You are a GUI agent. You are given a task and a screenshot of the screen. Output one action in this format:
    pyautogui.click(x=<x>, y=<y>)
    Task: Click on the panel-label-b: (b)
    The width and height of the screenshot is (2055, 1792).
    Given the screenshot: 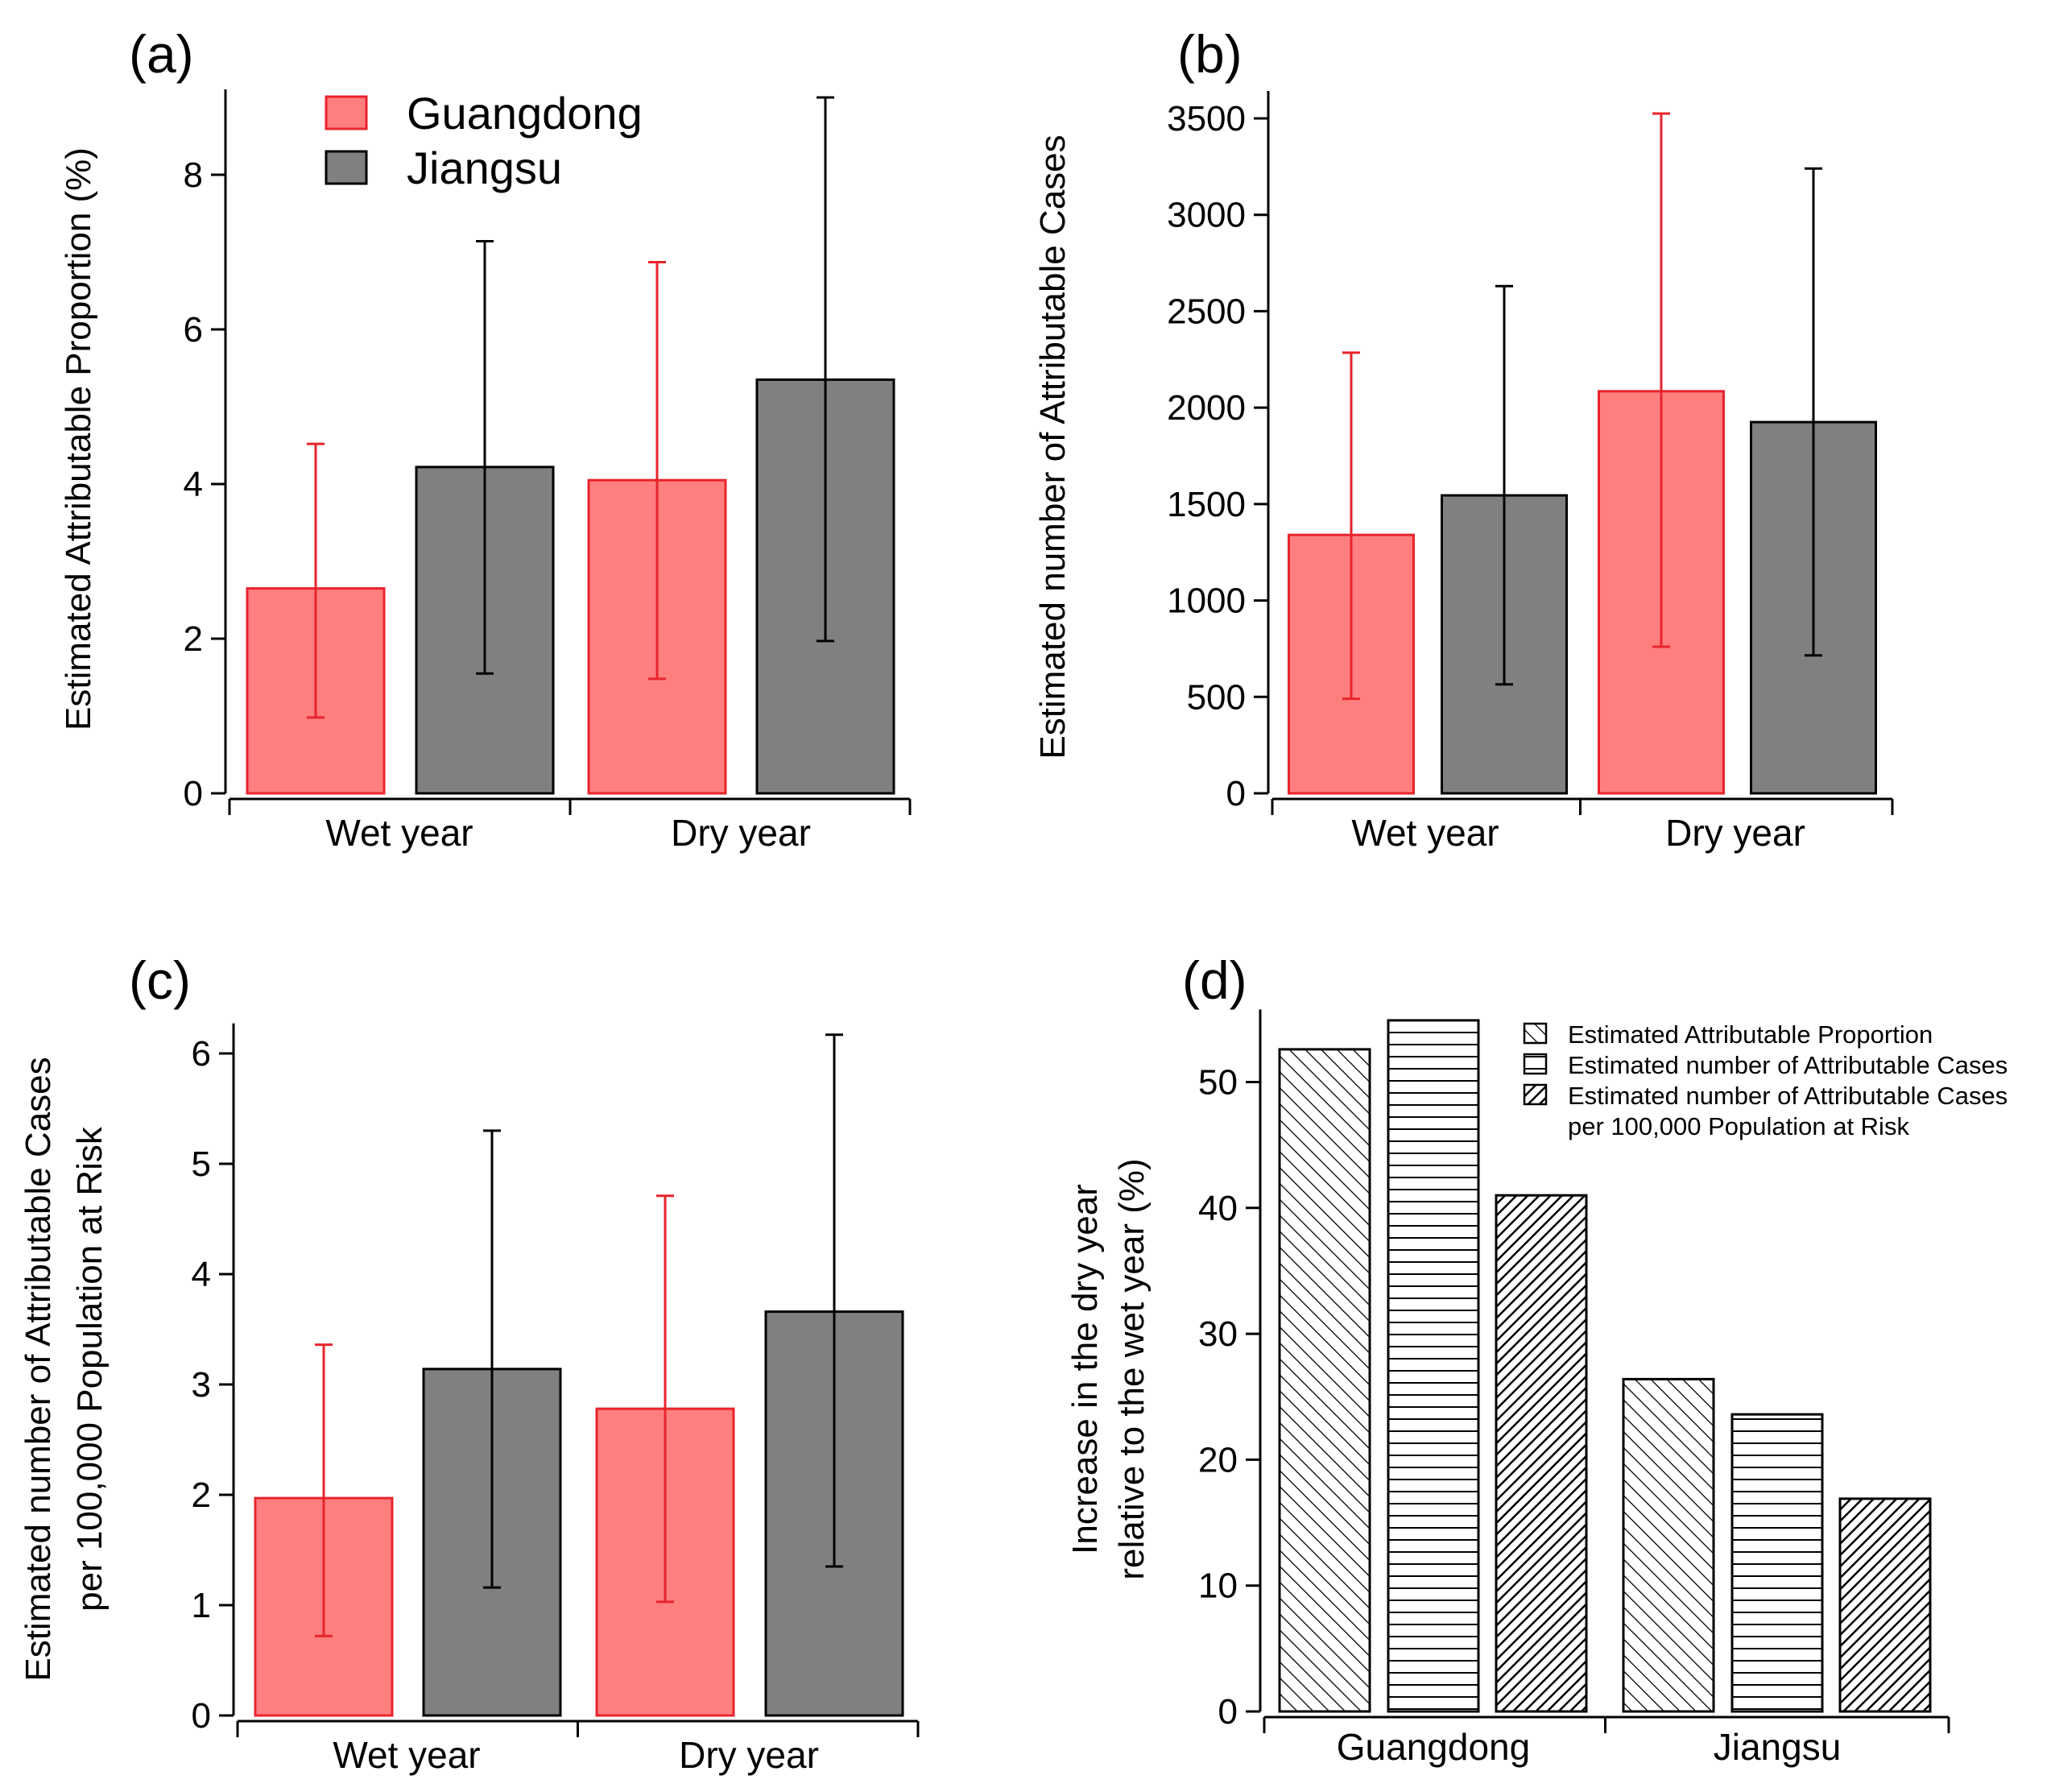 What is the action you would take?
    pyautogui.click(x=1210, y=54)
    